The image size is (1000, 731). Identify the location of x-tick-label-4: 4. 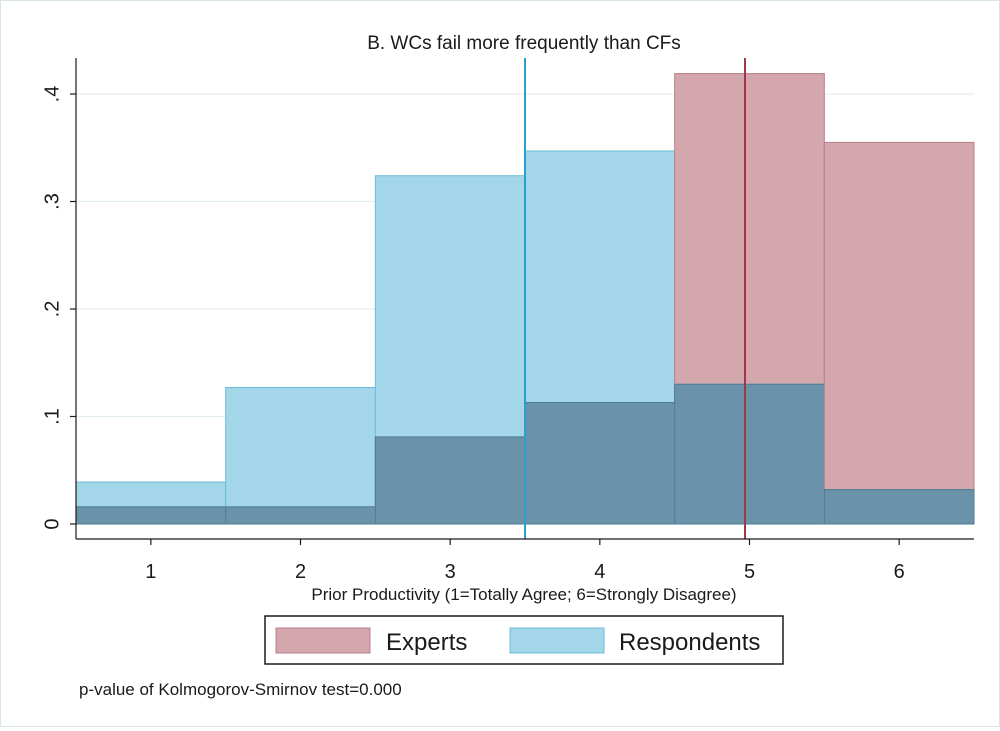
(599, 572).